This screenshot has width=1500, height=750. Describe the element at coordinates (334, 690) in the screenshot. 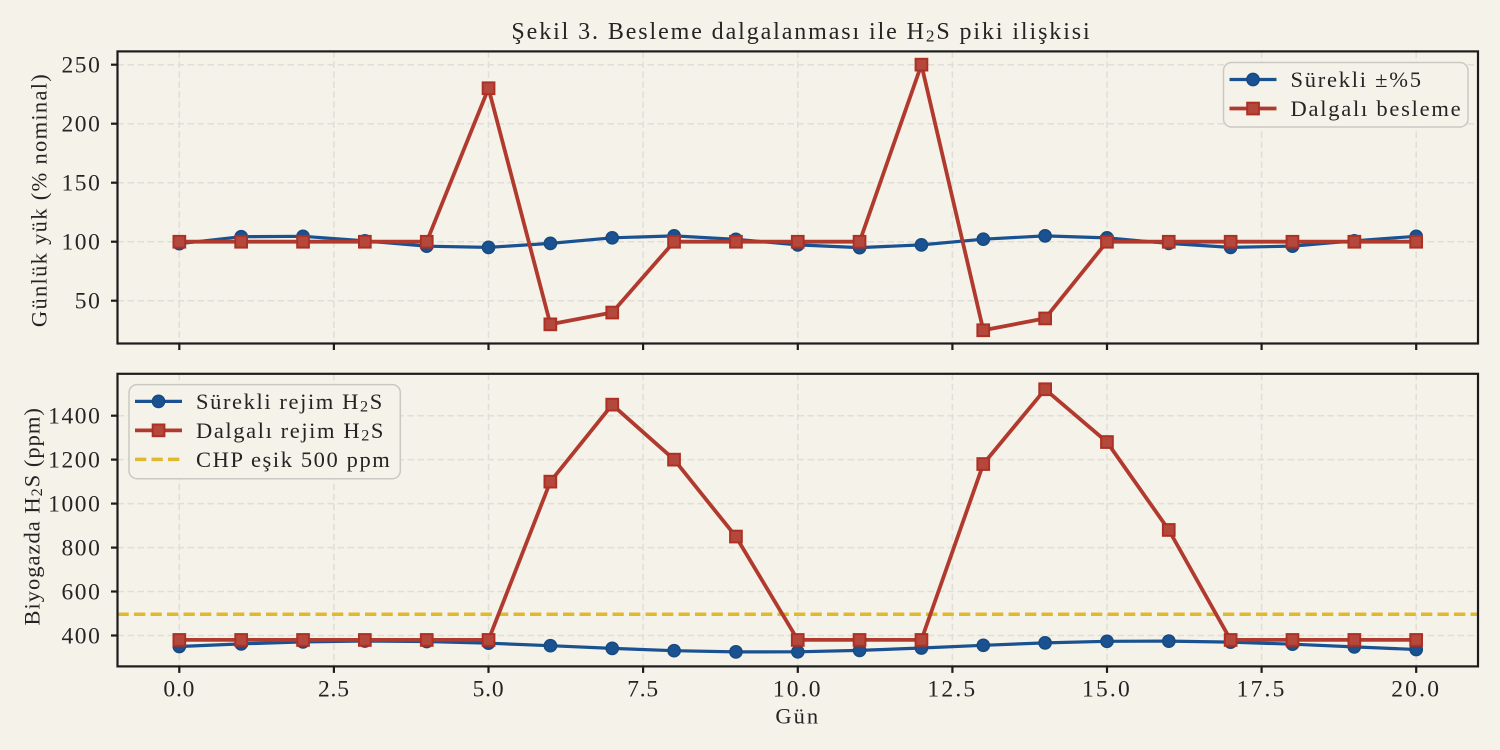

I see `svg-text: 2.5` at that location.